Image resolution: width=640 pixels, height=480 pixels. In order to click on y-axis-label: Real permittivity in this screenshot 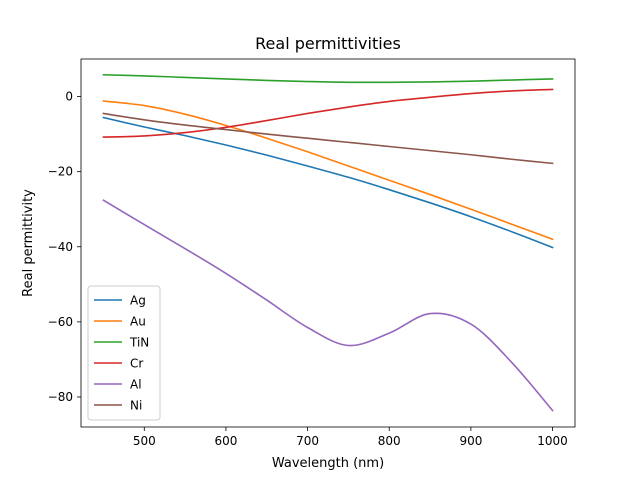, I will do `click(28, 243)`.